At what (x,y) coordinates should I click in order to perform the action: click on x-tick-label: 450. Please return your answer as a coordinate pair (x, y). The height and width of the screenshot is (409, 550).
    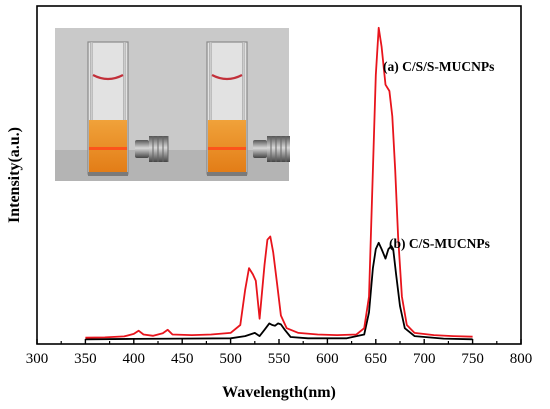
    Looking at the image, I should click on (182, 359).